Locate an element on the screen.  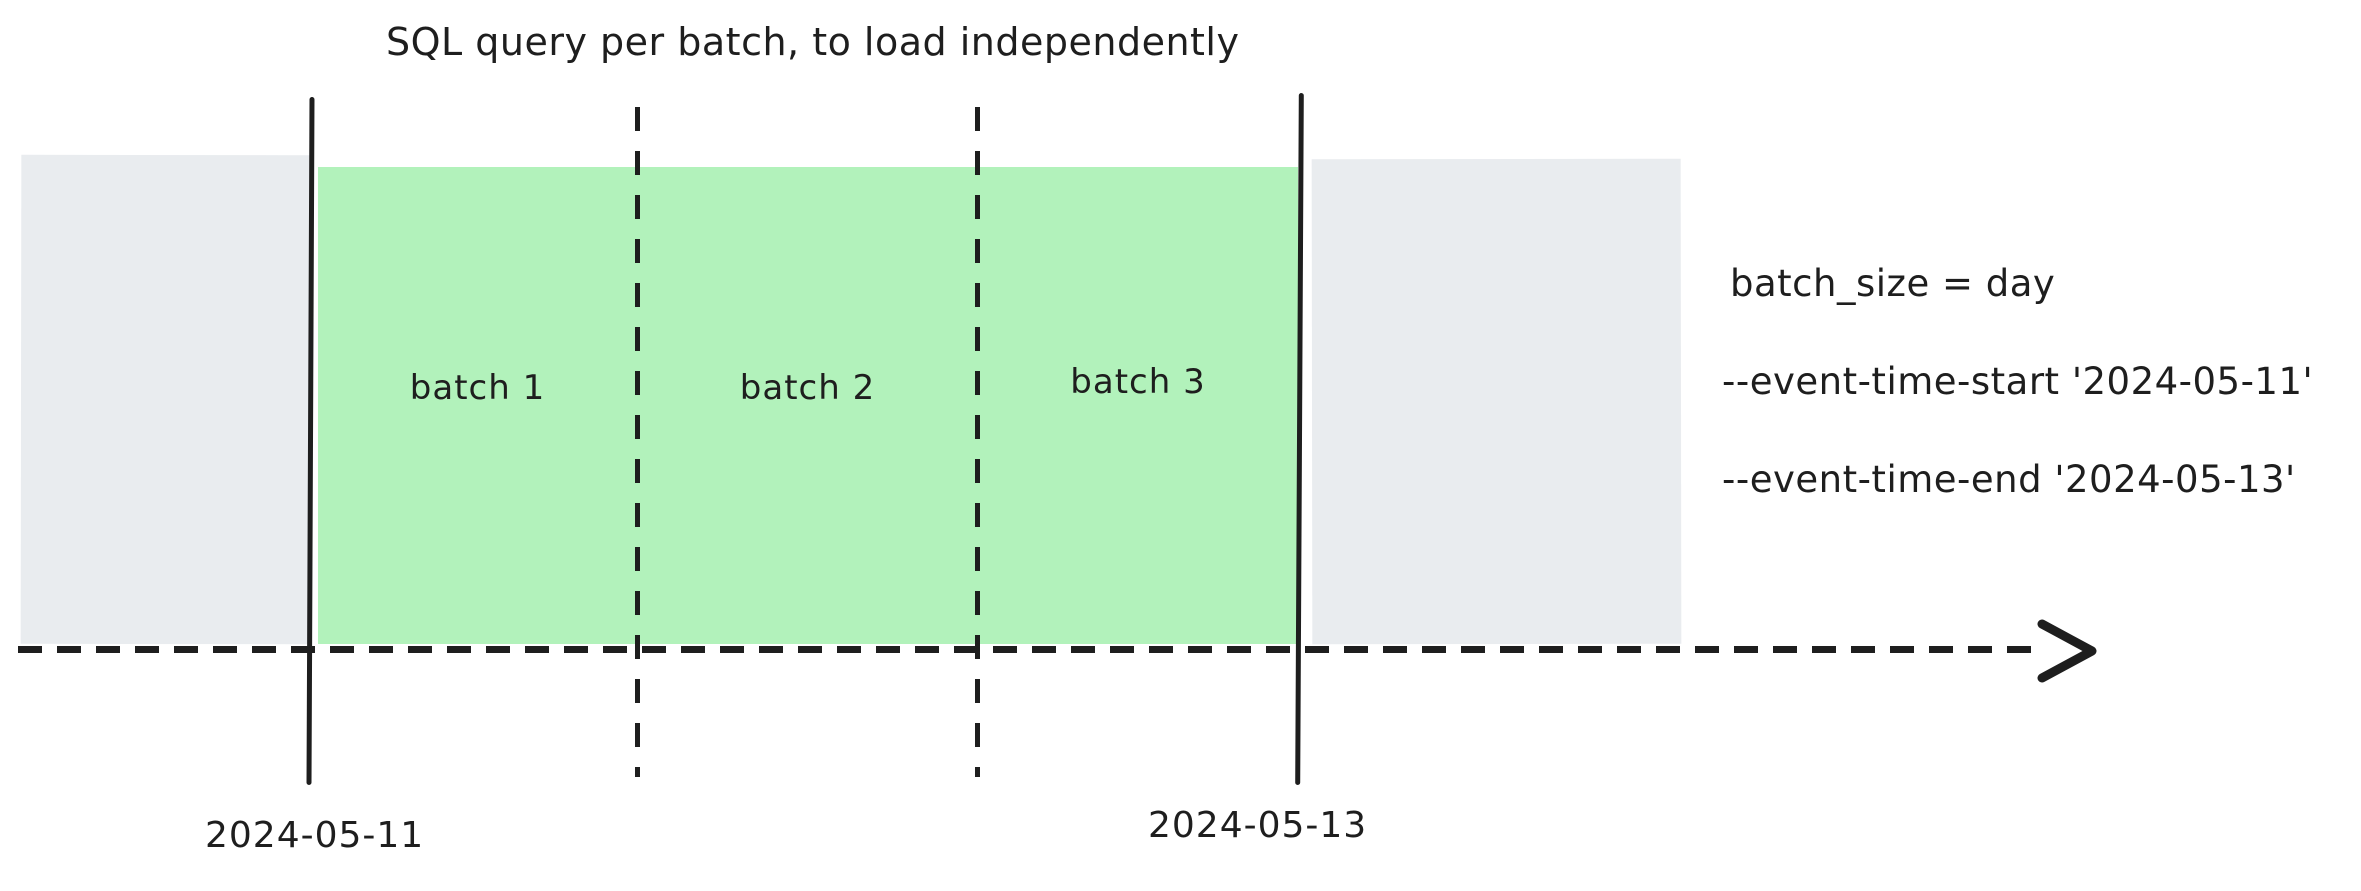
end-date-label: 2024-05-13 is located at coordinates (1258, 825).